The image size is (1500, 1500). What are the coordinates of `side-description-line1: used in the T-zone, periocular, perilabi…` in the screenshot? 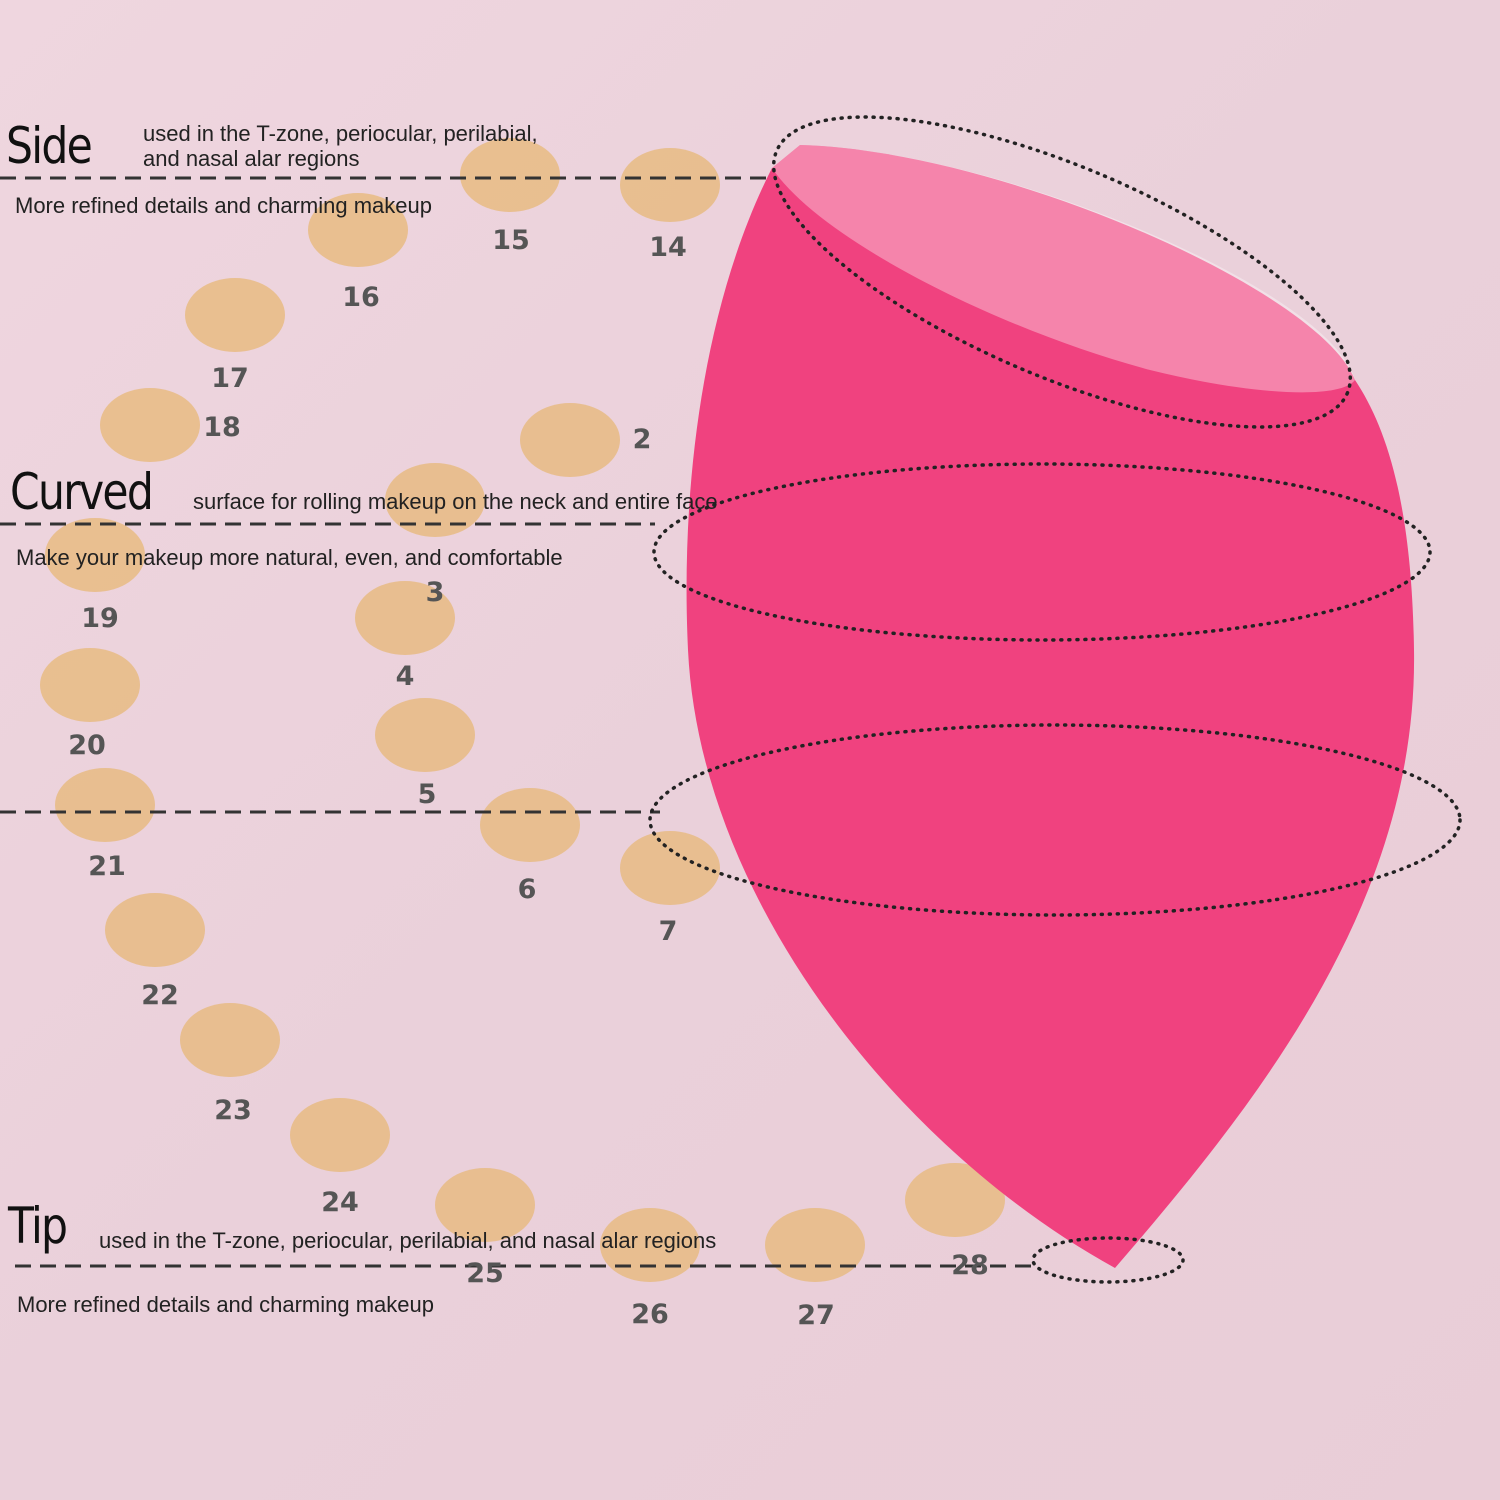 It's located at (340, 133).